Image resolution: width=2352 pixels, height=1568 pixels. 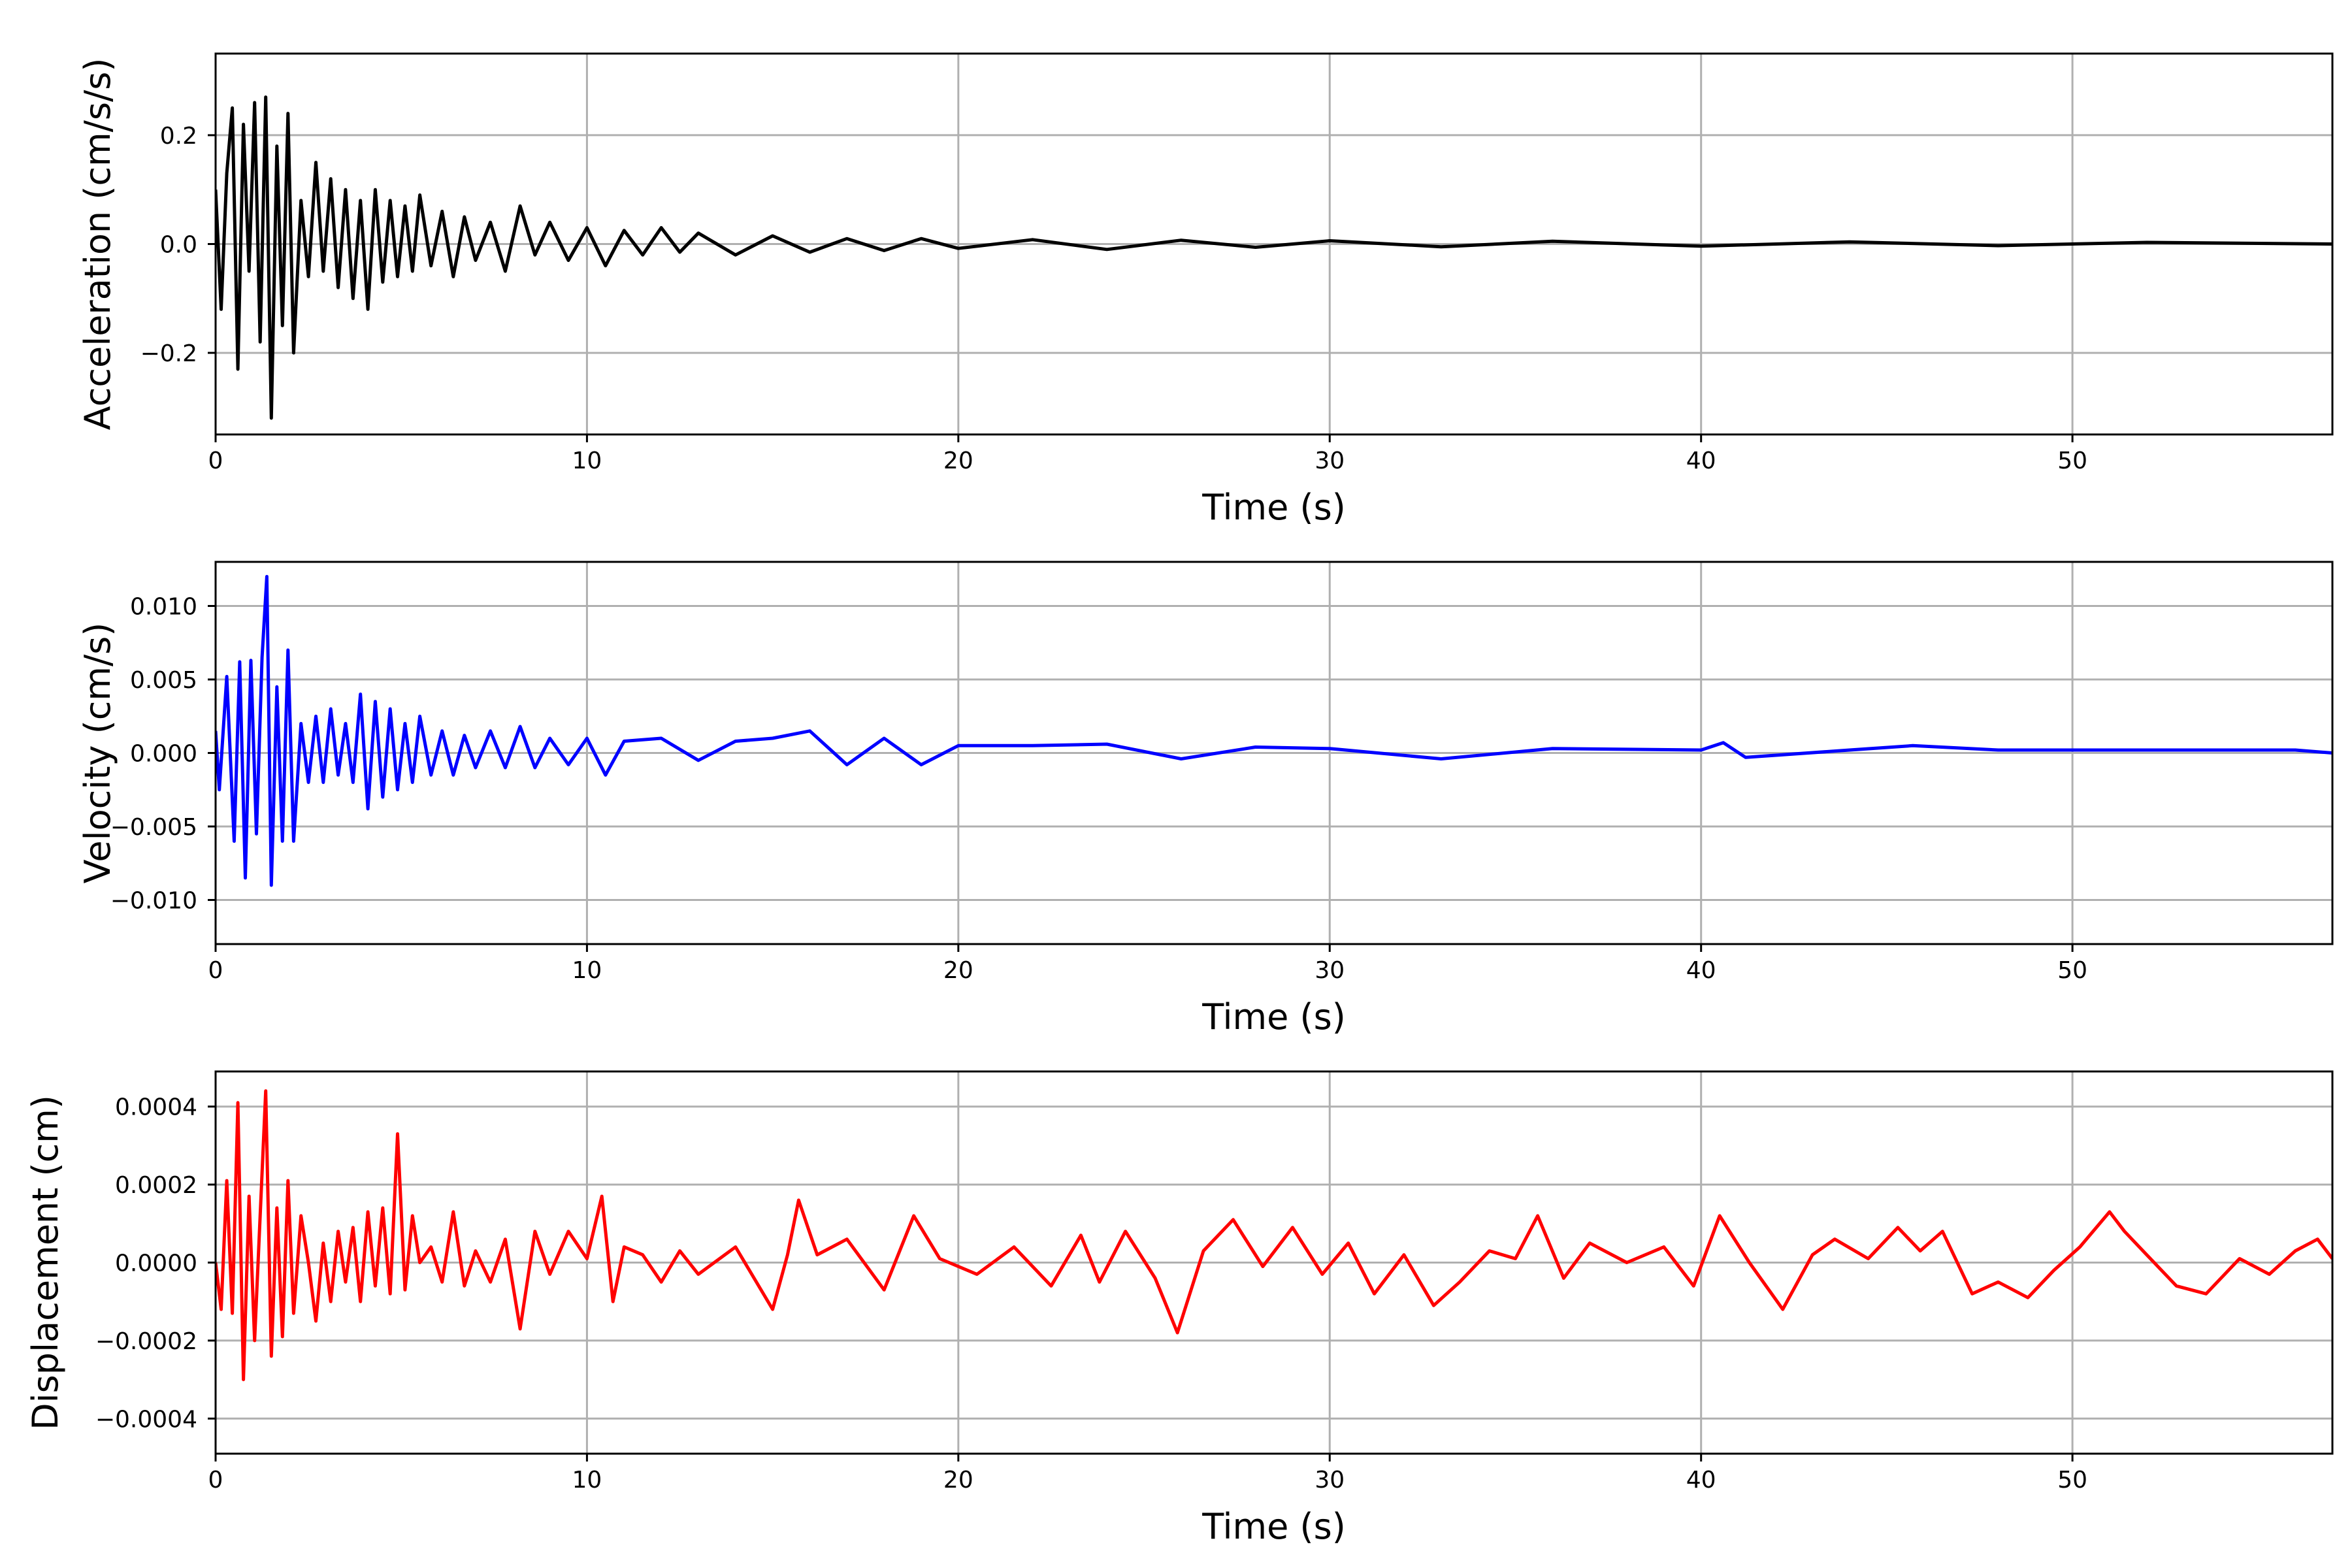 I want to click on velocity-xtick-label: 30, so click(x=1330, y=970).